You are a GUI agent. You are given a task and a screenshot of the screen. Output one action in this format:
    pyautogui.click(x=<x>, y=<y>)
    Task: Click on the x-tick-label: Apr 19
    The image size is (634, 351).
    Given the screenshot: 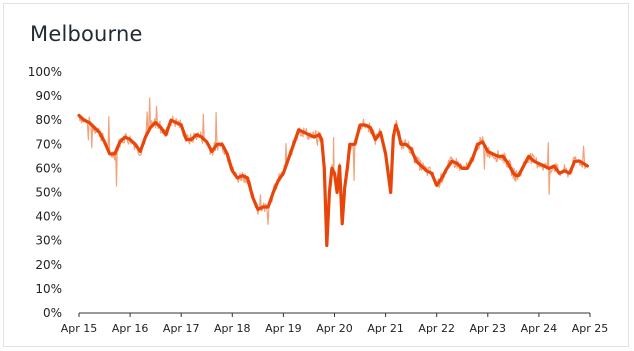 What is the action you would take?
    pyautogui.click(x=283, y=328)
    